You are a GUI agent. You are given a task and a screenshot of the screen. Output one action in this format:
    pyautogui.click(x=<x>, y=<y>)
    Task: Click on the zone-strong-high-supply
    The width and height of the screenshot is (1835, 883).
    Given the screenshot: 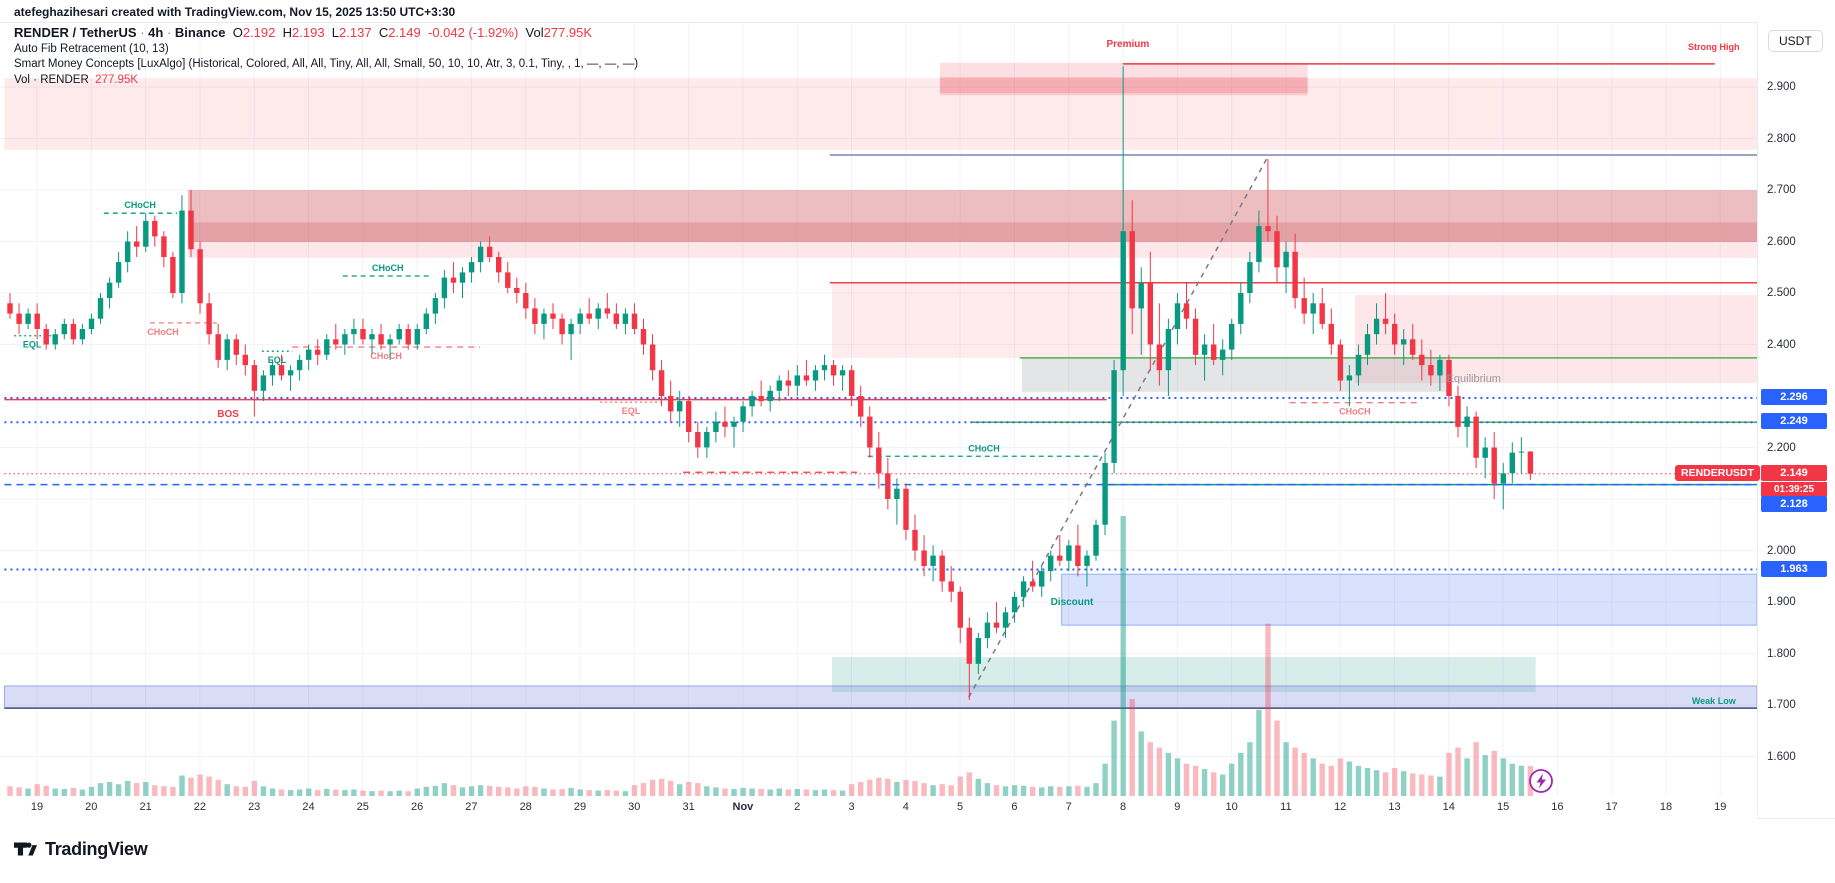 What is the action you would take?
    pyautogui.click(x=1124, y=79)
    